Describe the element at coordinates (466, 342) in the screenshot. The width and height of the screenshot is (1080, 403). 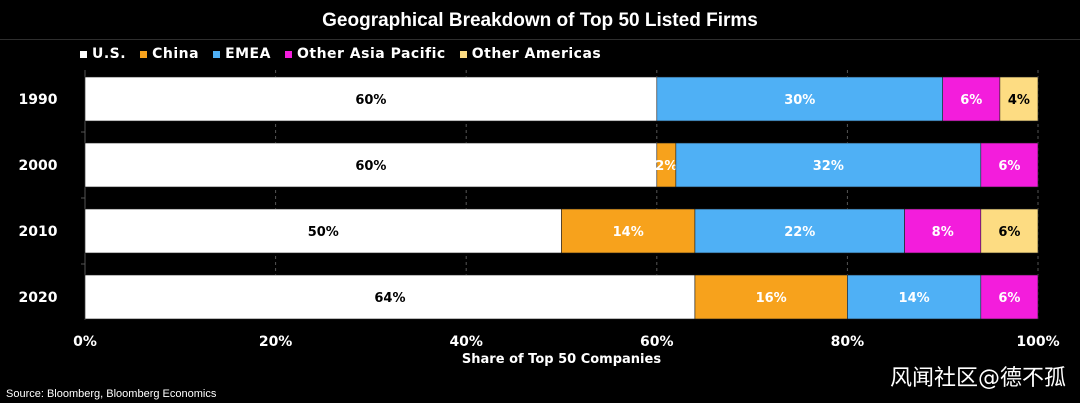
I see `x-tick-label: 40%` at that location.